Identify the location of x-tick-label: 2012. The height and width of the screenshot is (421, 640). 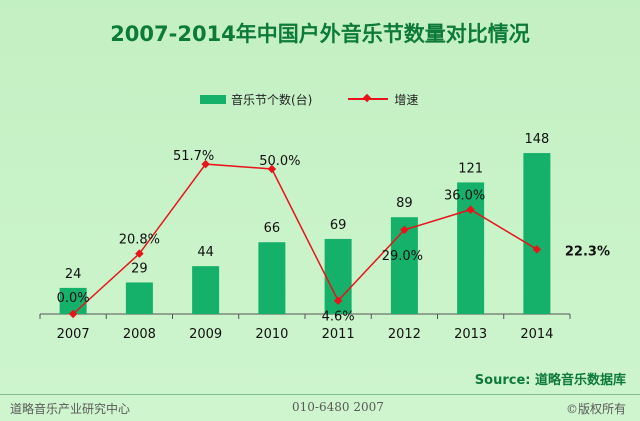
(404, 334).